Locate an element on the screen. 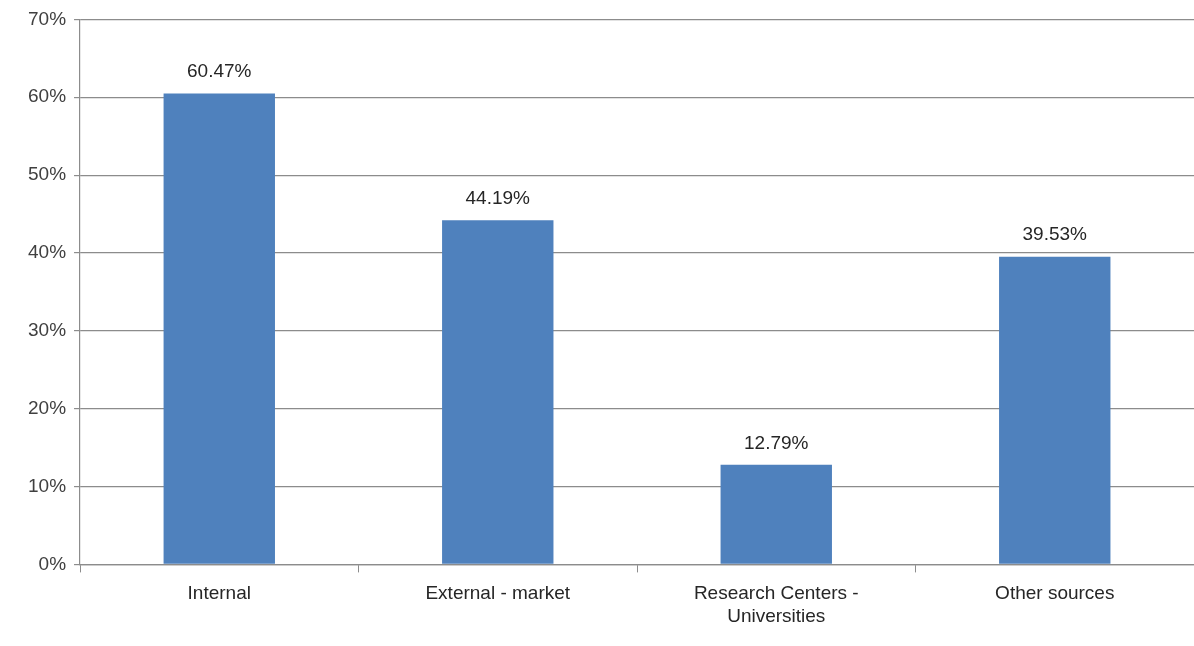  y-tick-label: 40% is located at coordinates (47, 252).